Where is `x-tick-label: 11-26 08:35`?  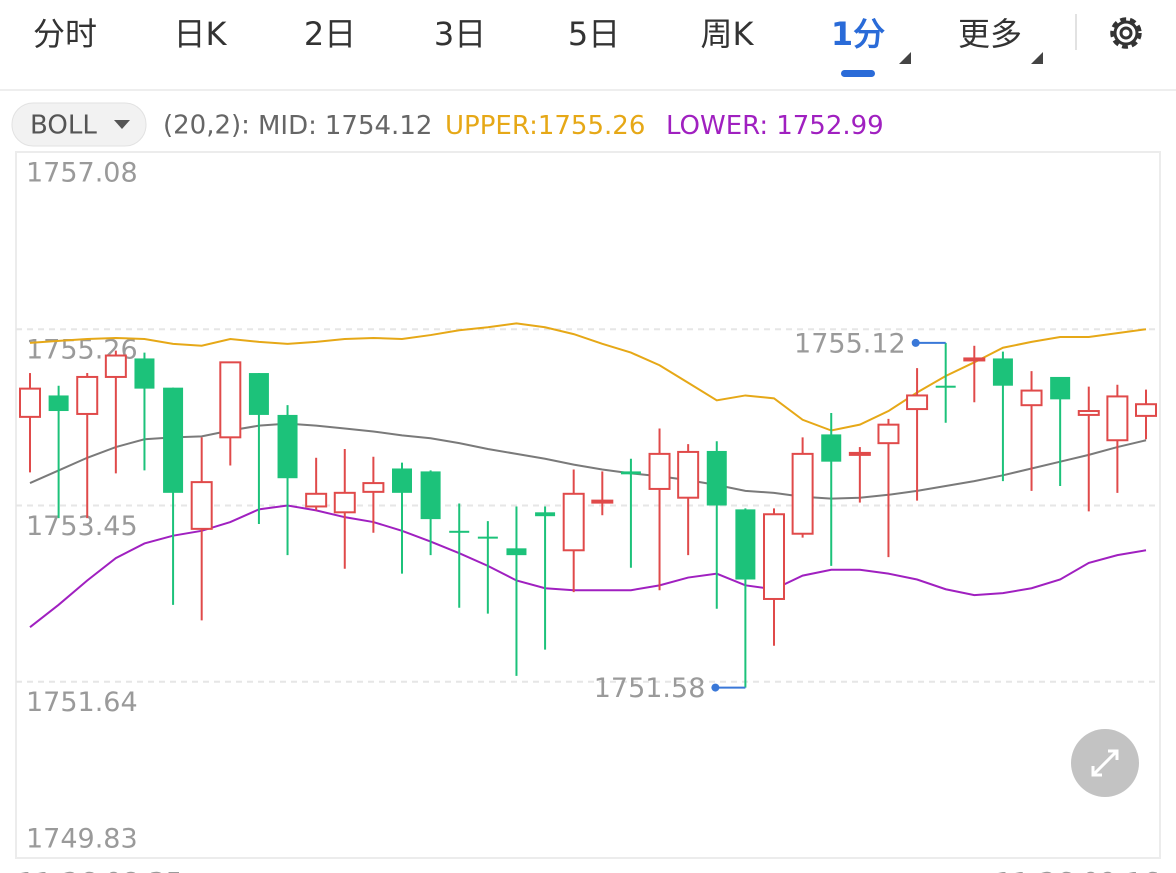 x-tick-label: 11-26 08:35 is located at coordinates (100, 870).